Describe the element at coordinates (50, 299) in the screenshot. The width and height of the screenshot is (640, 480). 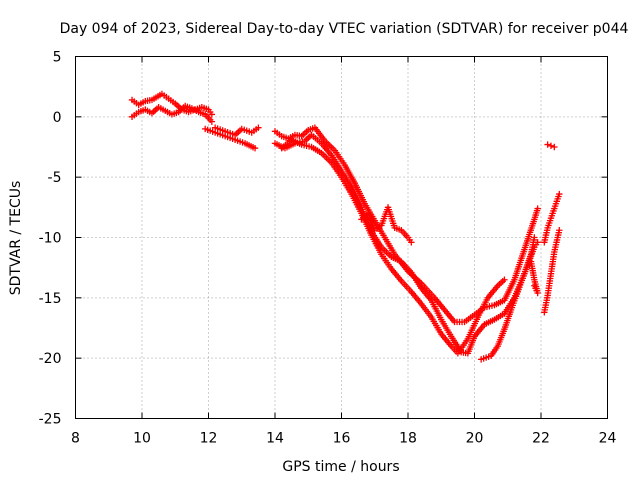
I see `y-tick-label: -15` at that location.